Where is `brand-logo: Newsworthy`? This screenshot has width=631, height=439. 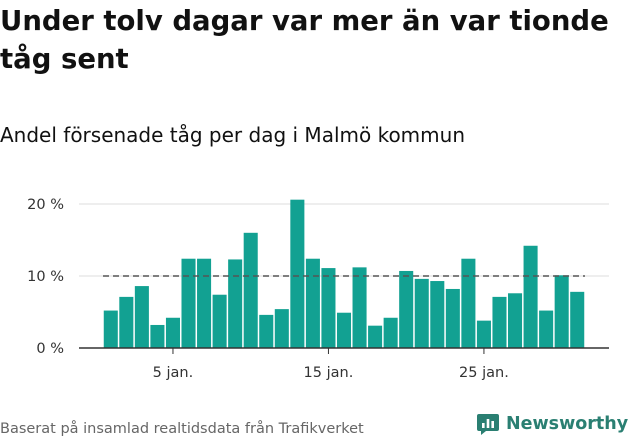 brand-logo: Newsworthy is located at coordinates (552, 424).